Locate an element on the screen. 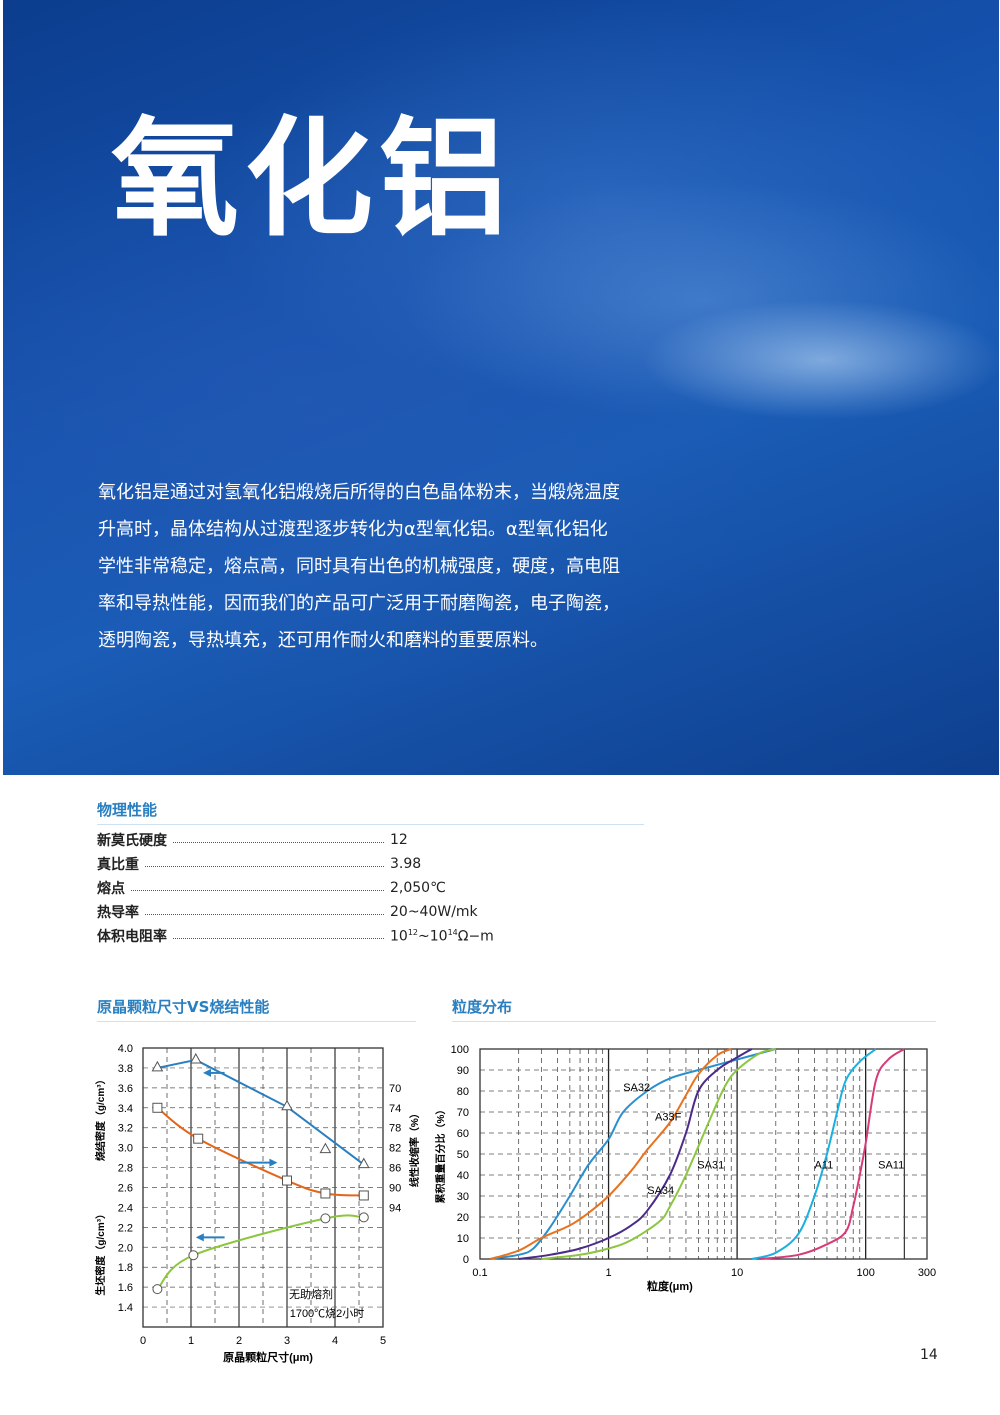 This screenshot has width=1000, height=1415. y-axis-label-top: 烧结密度（g/cm³） is located at coordinates (100, 1117).